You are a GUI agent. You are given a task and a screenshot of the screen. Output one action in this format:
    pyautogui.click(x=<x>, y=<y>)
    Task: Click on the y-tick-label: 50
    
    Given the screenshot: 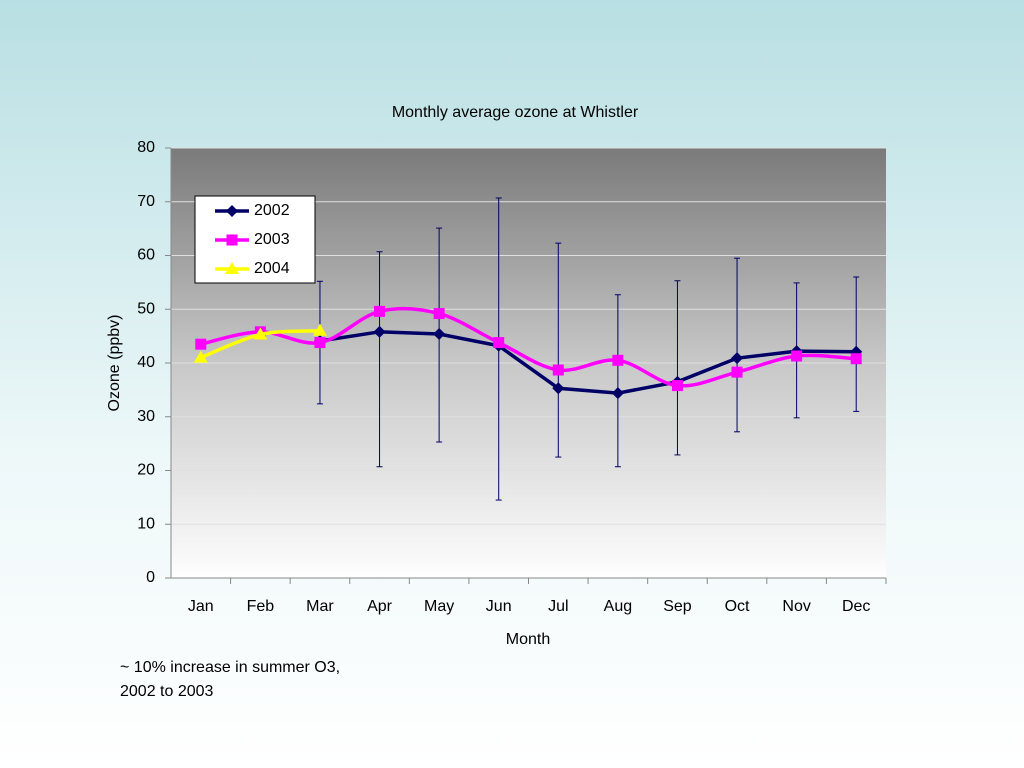 What is the action you would take?
    pyautogui.click(x=146, y=308)
    